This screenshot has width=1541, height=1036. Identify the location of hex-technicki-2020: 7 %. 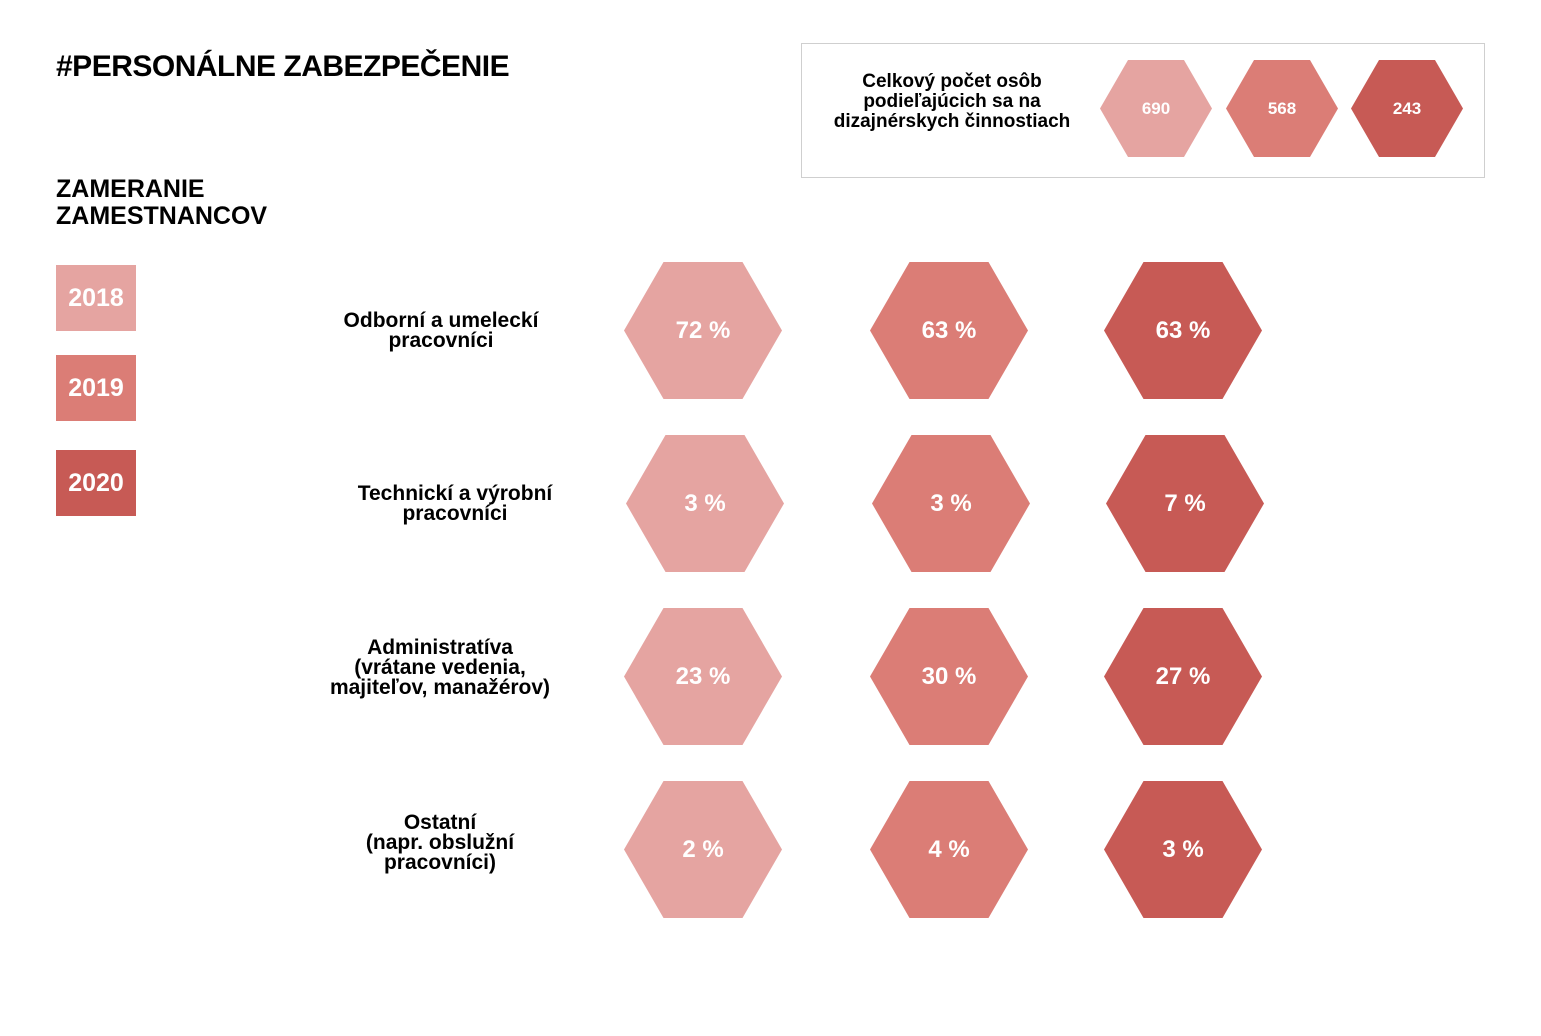
(1185, 503).